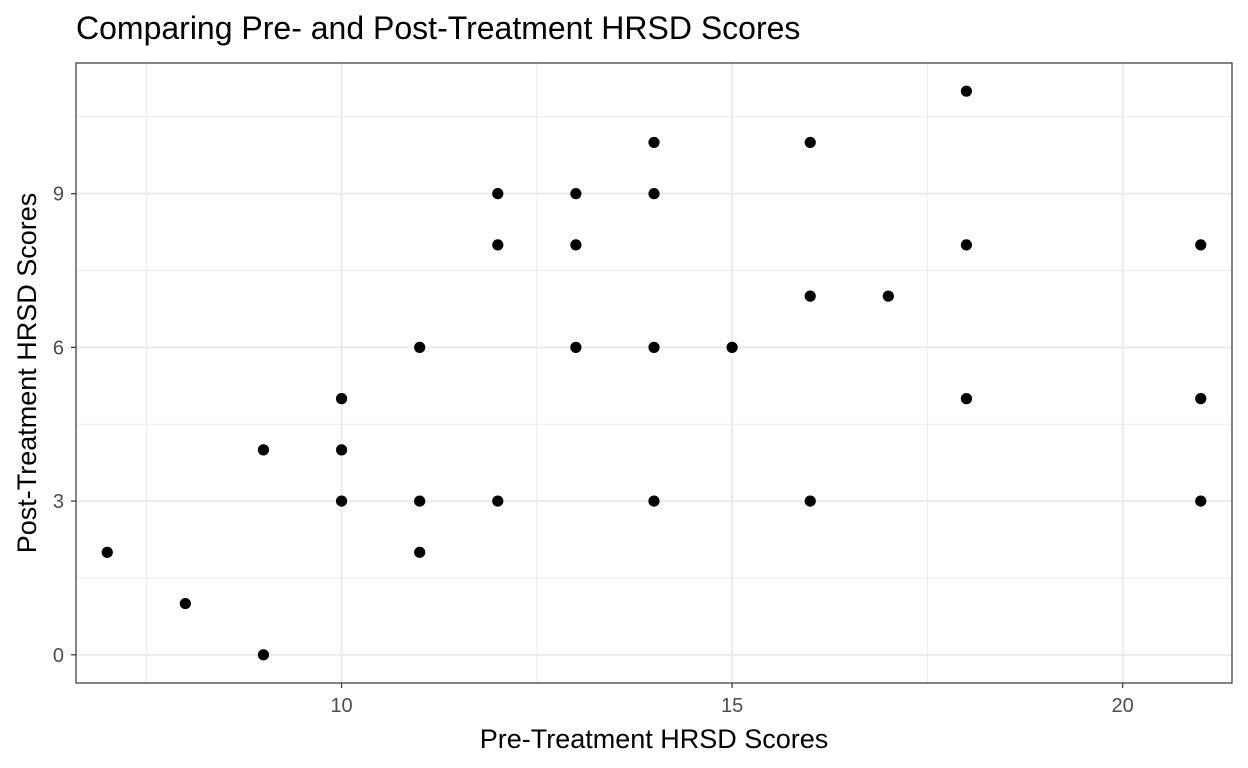 The height and width of the screenshot is (768, 1248). What do you see at coordinates (27, 373) in the screenshot?
I see `y-axis-label: Post-Treatment HRSD Scores` at bounding box center [27, 373].